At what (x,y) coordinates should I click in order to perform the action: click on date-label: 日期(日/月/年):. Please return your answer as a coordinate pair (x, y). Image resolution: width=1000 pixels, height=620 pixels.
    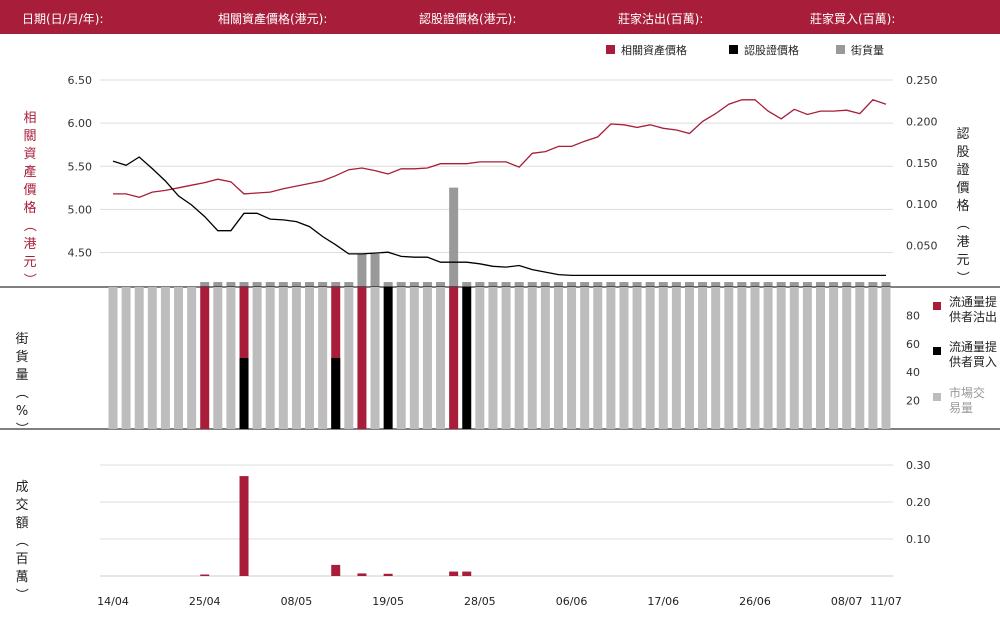
    Looking at the image, I should click on (63, 19).